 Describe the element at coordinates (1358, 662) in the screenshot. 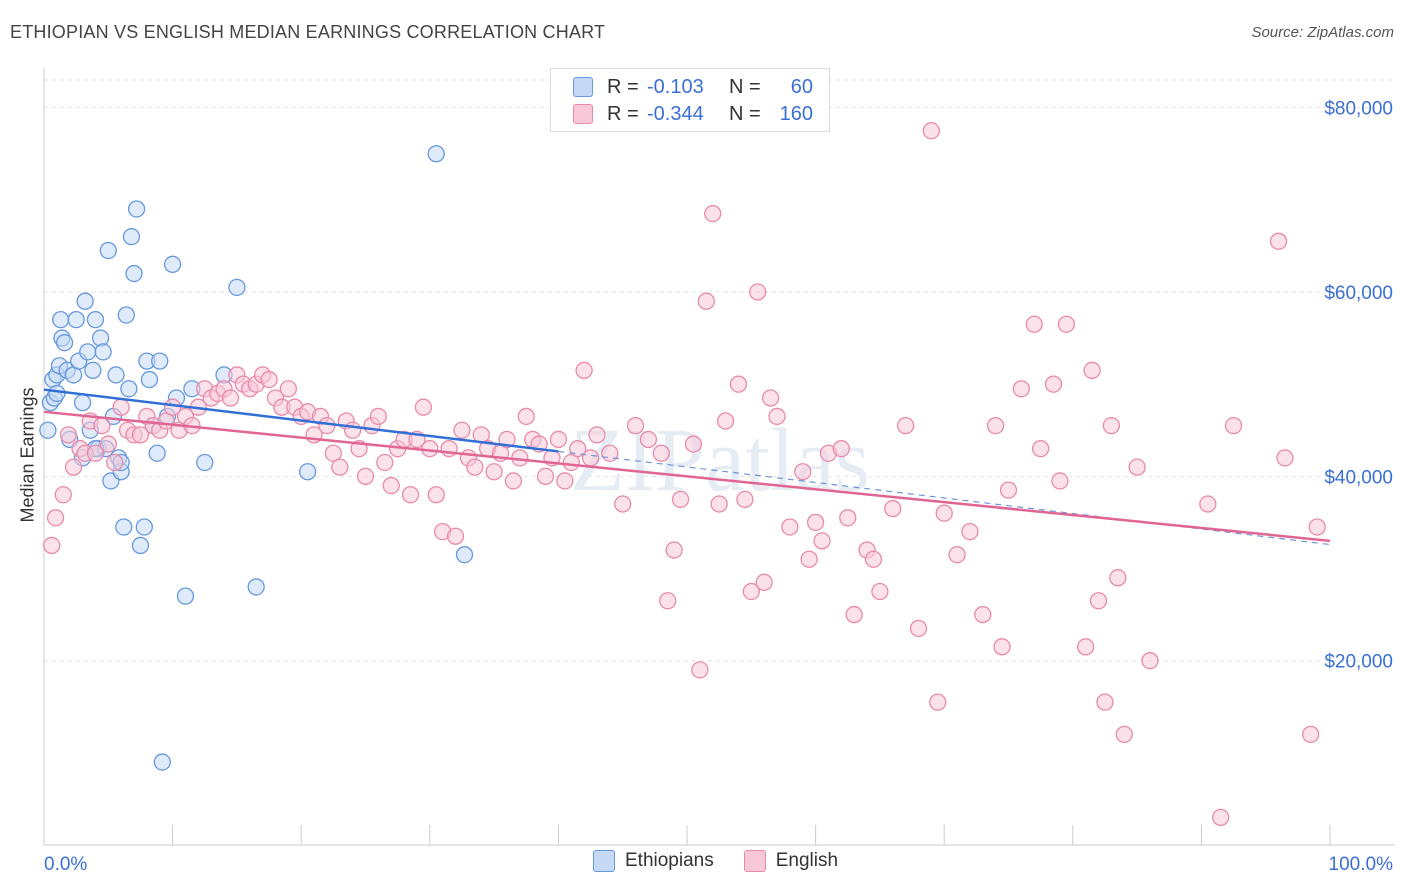

I see `y-tick-label: $20,000` at that location.